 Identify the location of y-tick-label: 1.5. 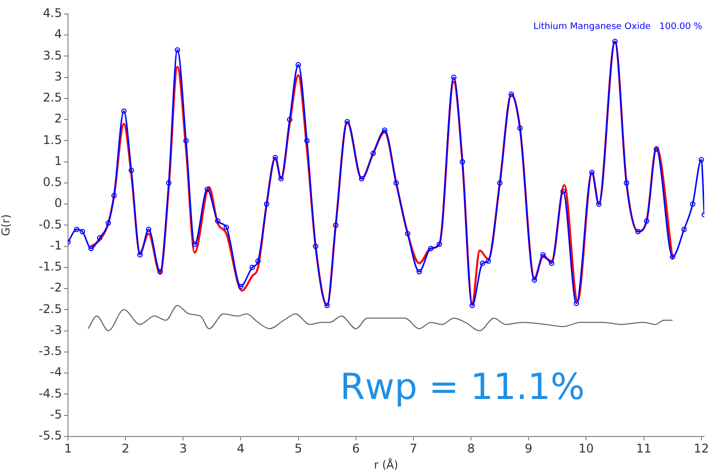
(52, 139).